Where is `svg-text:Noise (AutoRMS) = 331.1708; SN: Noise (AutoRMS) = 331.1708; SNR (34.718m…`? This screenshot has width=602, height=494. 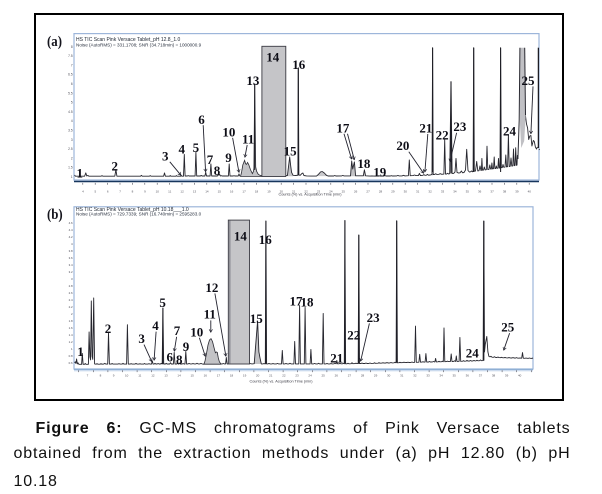 svg-text:Noise (AutoRMS) = 331.1708; SN: Noise (AutoRMS) = 331.1708; SNR (34.718m… is located at coordinates (139, 44).